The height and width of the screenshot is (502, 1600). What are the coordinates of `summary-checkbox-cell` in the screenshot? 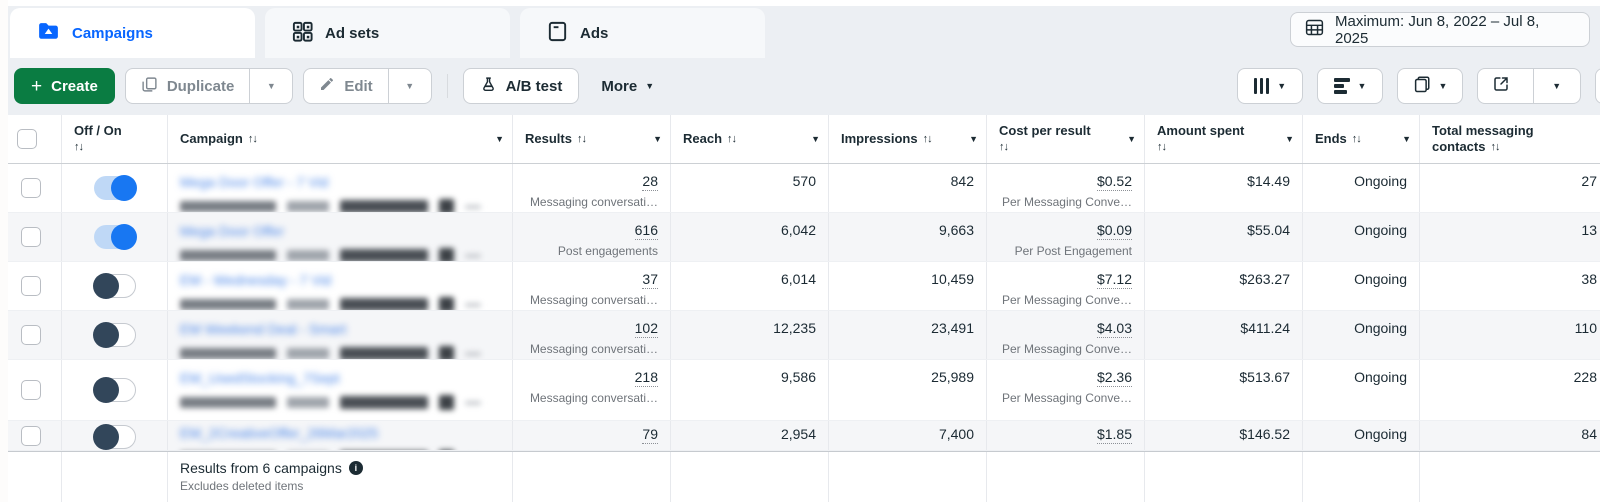 It's located at (31, 477).